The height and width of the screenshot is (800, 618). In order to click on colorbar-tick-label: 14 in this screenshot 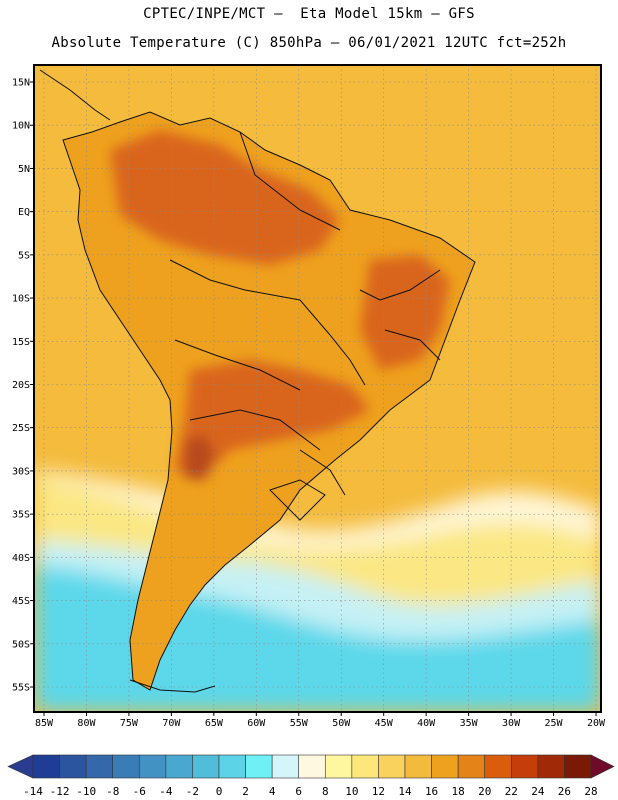, I will do `click(405, 791)`.